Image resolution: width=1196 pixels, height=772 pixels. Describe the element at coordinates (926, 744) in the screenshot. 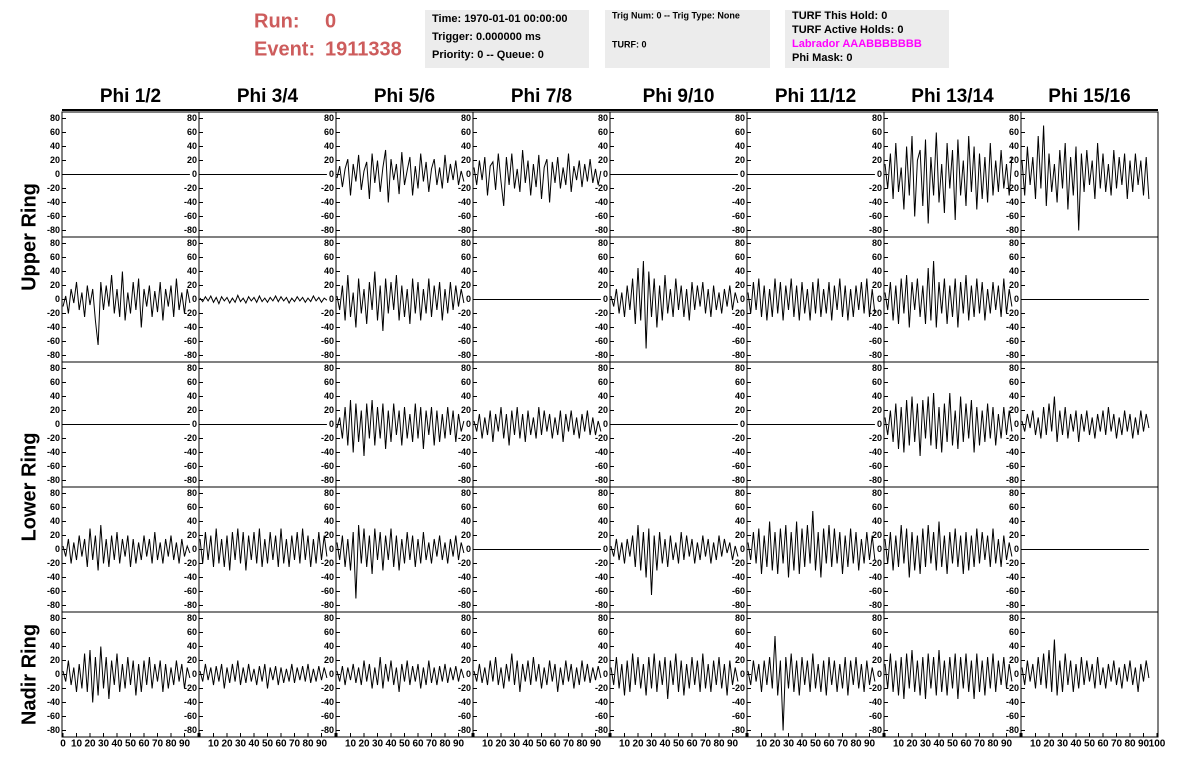

I see `x-tick-label: 30` at that location.